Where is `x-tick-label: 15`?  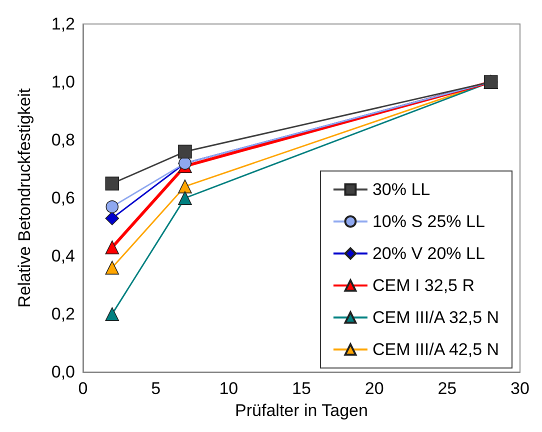
x-tick-label: 15 is located at coordinates (301, 388).